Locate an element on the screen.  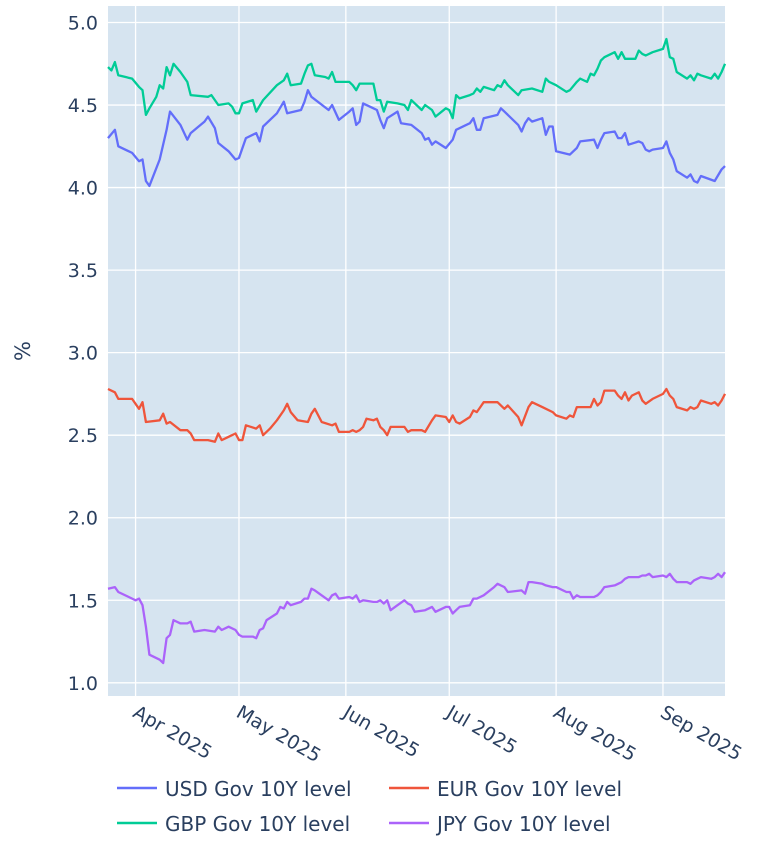
x-tick-label: Aug 2025 is located at coordinates (595, 733).